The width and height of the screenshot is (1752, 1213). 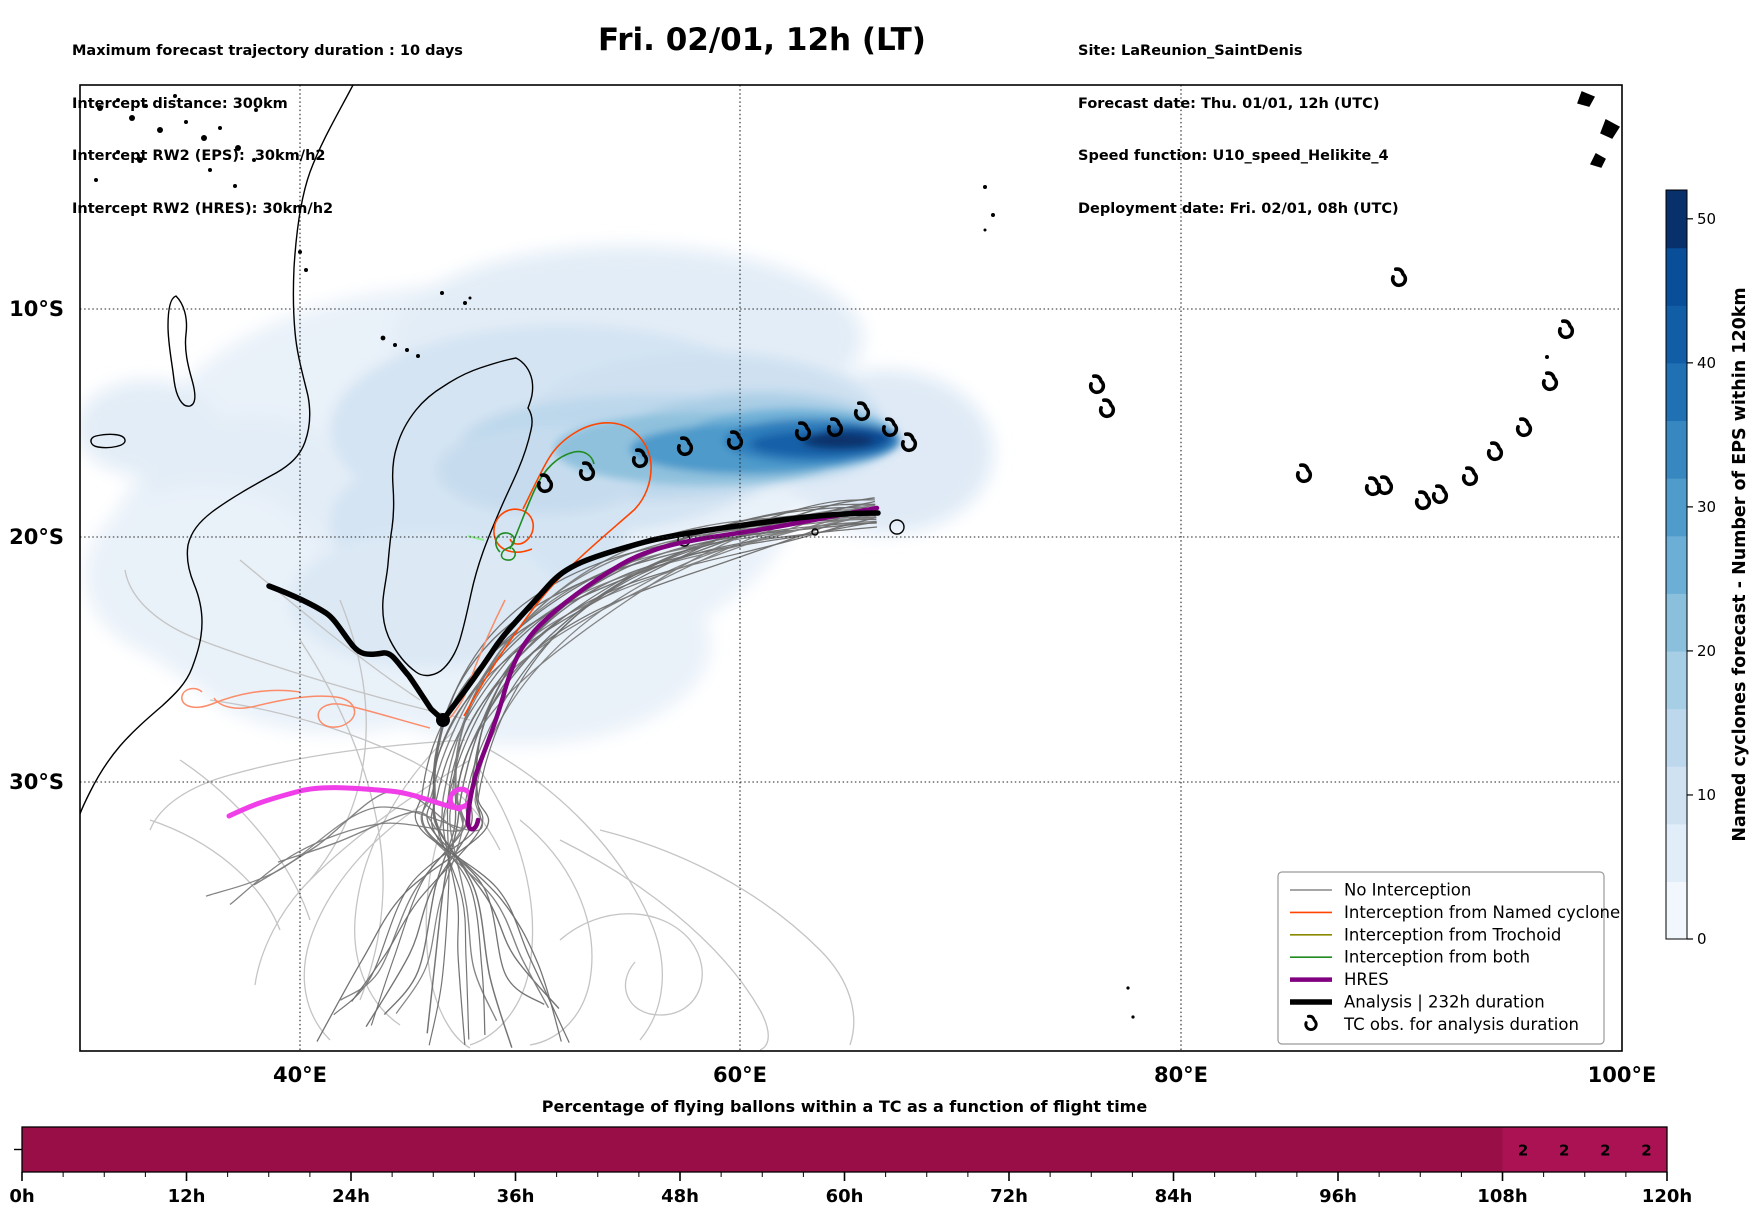 What do you see at coordinates (356, 653) in the screenshot?
I see `analysis-track-west` at bounding box center [356, 653].